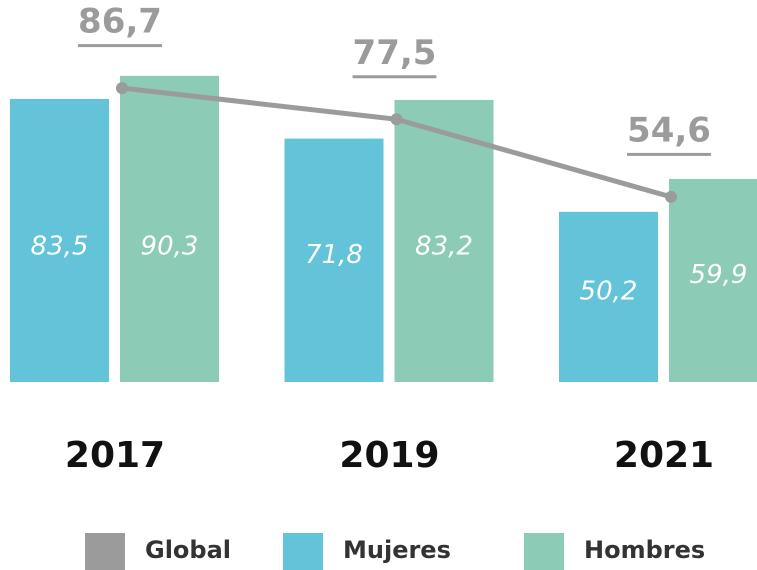 This screenshot has width=757, height=570. What do you see at coordinates (170, 247) in the screenshot?
I see `value-label: 90,3` at bounding box center [170, 247].